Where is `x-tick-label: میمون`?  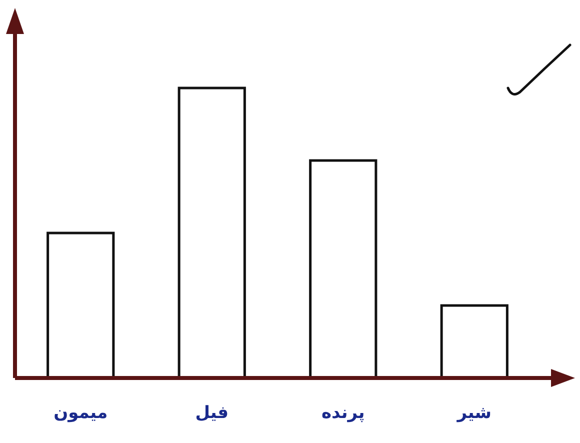
x-tick-label: میمون is located at coordinates (81, 413).